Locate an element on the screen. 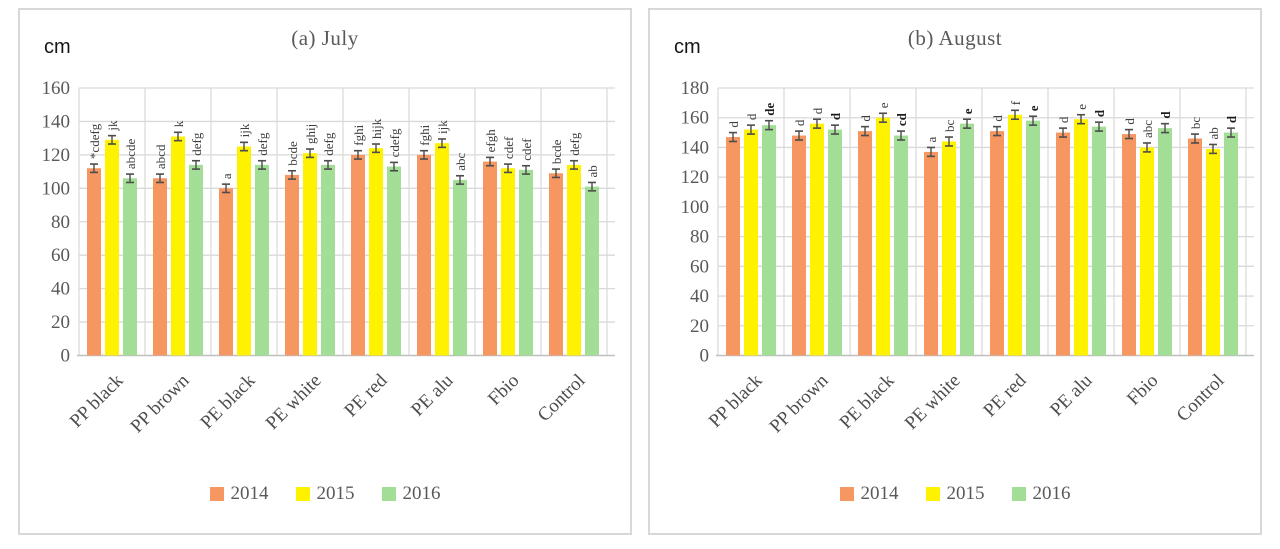 This screenshot has width=1280, height=549. bar-2016-Control is located at coordinates (592, 271).